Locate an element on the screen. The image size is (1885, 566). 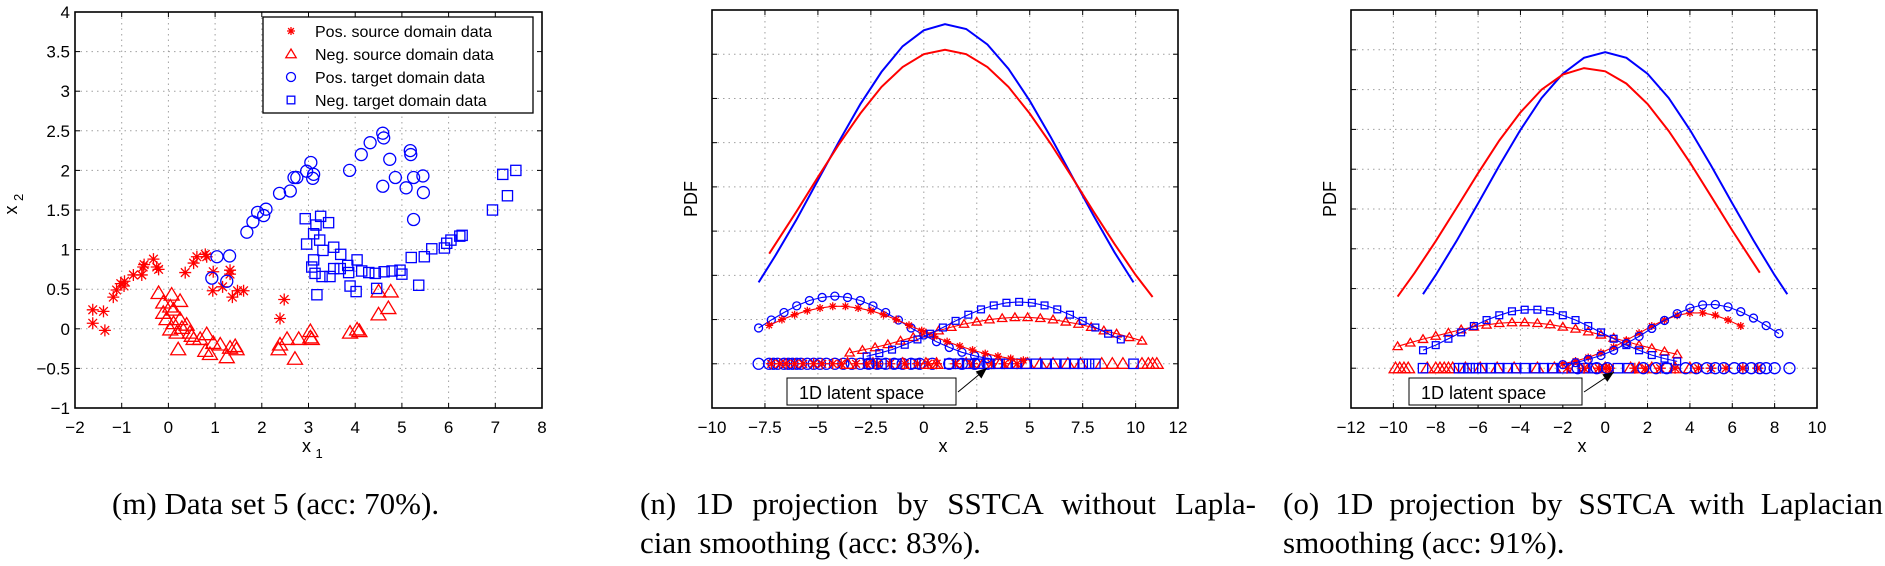
x-tick-label: 7.5 is located at coordinates (1083, 427).